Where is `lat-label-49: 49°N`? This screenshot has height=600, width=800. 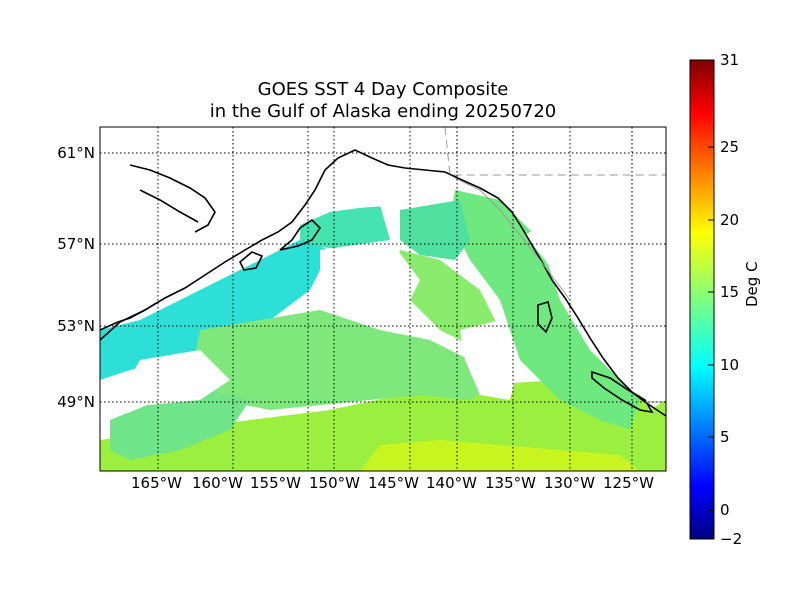 lat-label-49: 49°N is located at coordinates (76, 402).